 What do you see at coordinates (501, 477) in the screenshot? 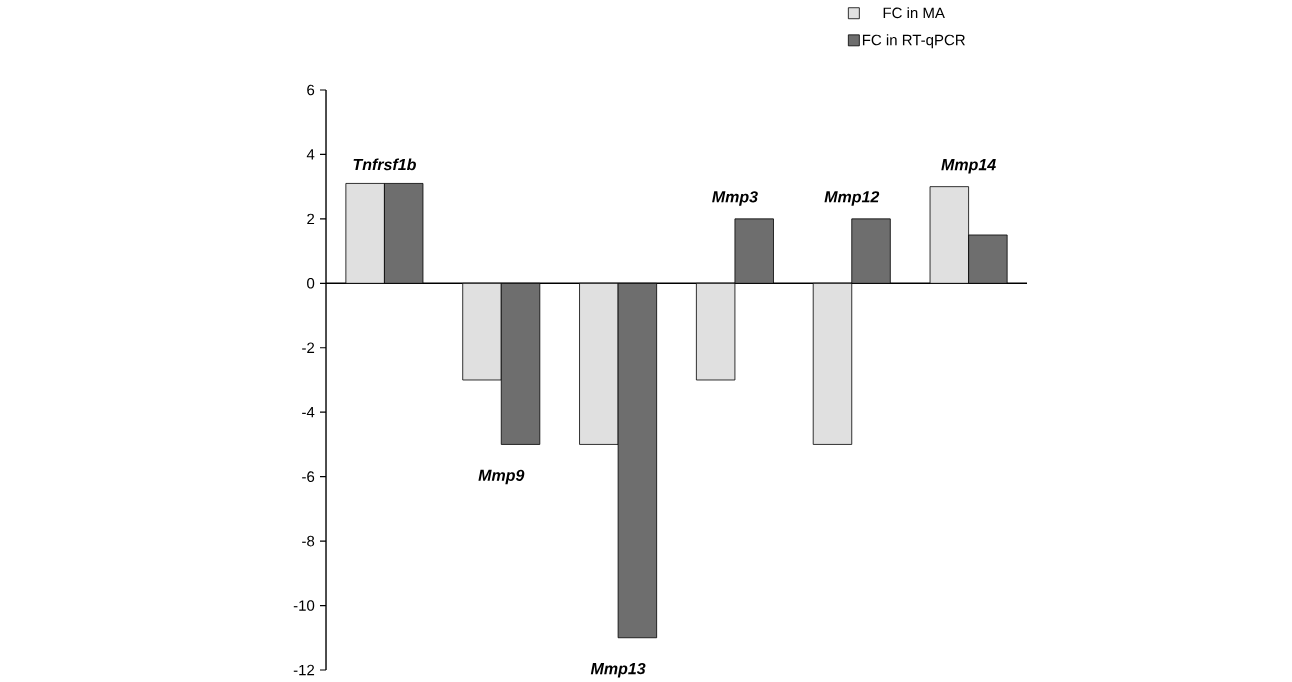
I see `x-tick-label: Mmp9` at bounding box center [501, 477].